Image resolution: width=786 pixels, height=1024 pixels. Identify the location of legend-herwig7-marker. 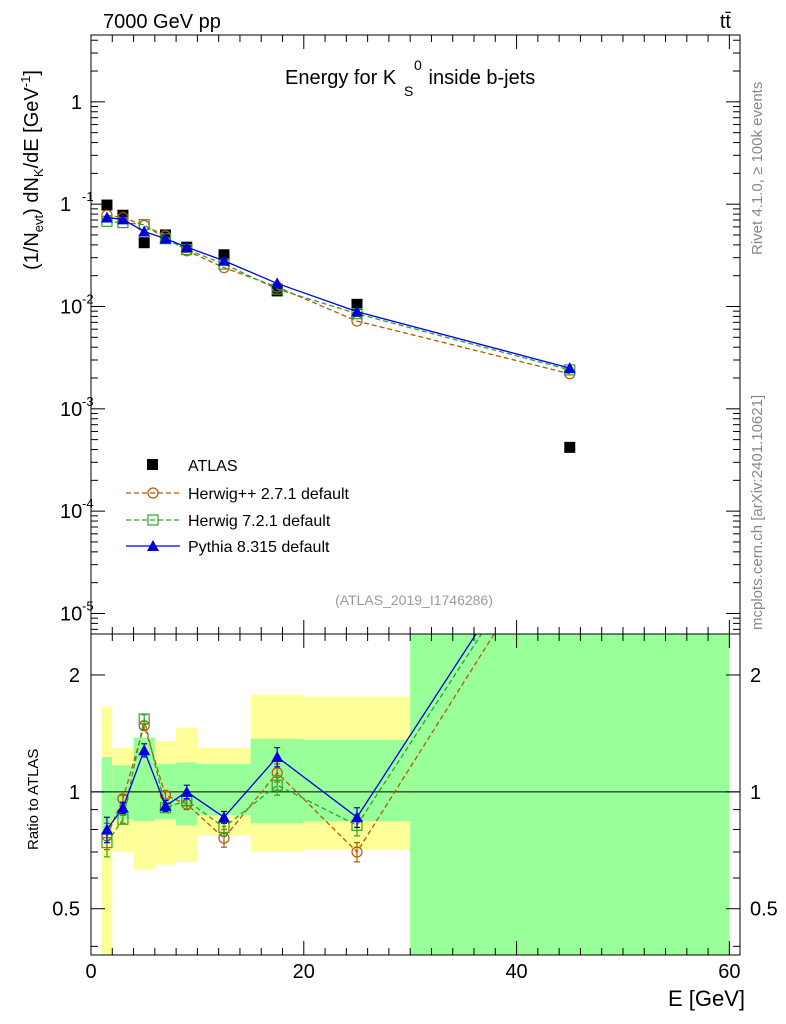
(153, 520).